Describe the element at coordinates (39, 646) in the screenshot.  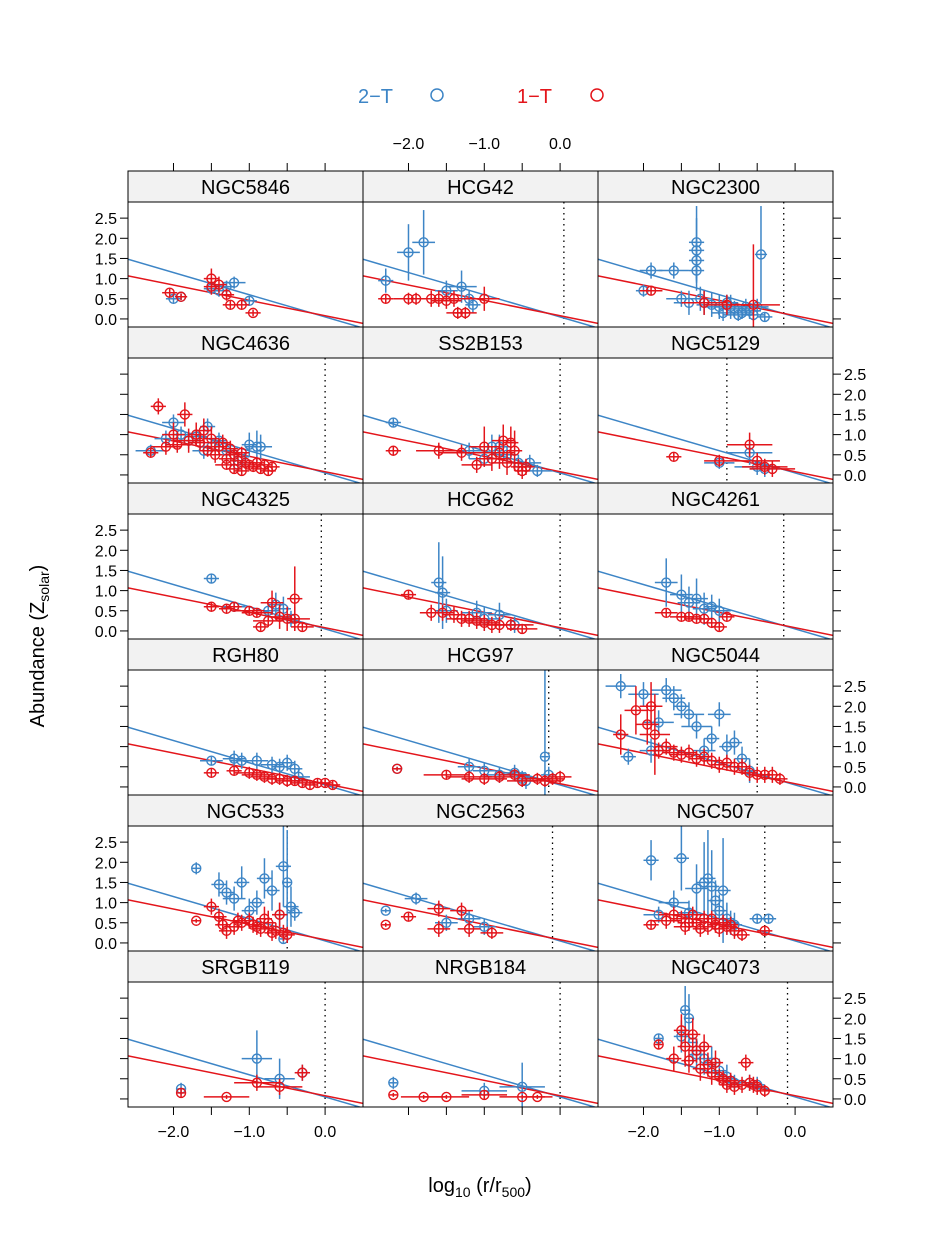
I see `y-axis-title: Abundance (Zsolar)` at that location.